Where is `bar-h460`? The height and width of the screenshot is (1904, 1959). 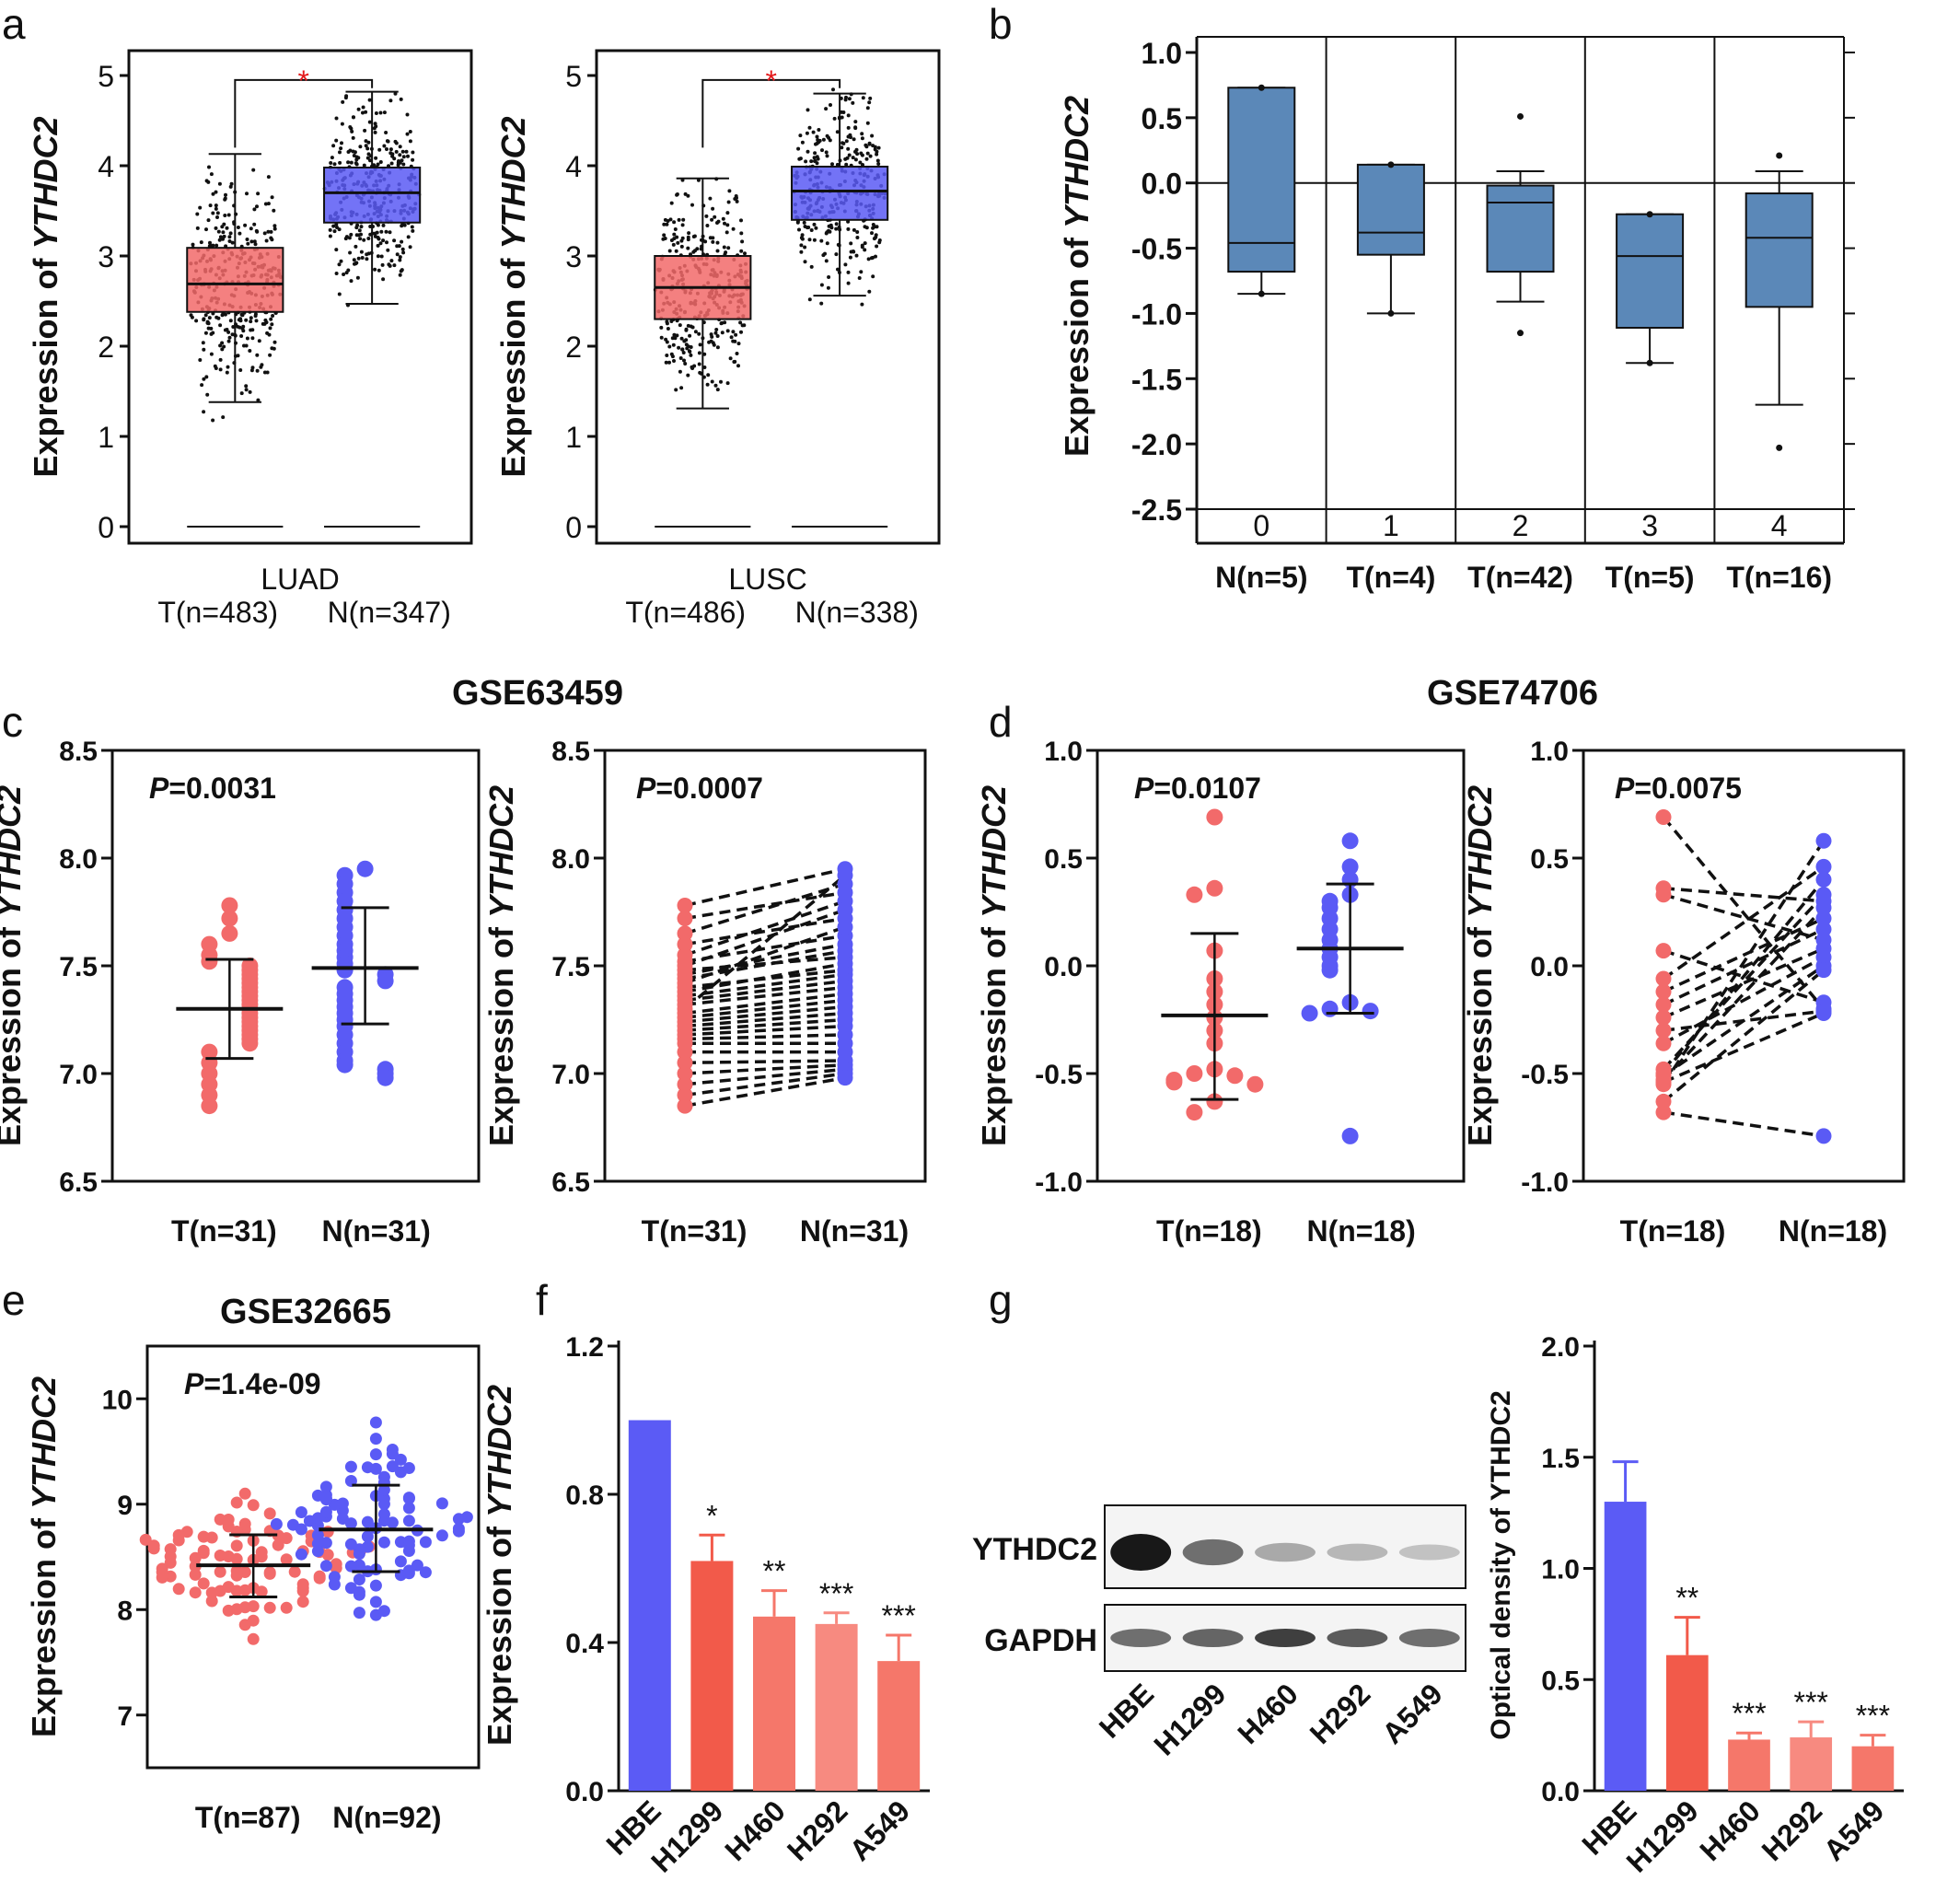
bar-h460 is located at coordinates (774, 1703).